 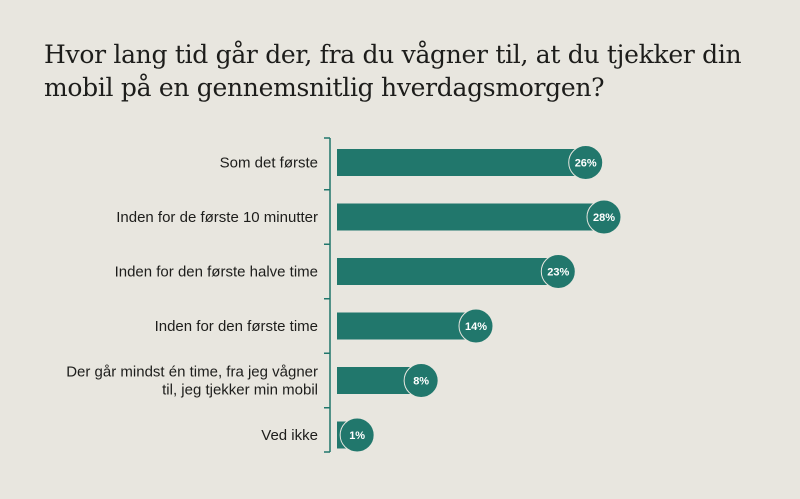 I want to click on category-label-line: Som det første, so click(x=269, y=163).